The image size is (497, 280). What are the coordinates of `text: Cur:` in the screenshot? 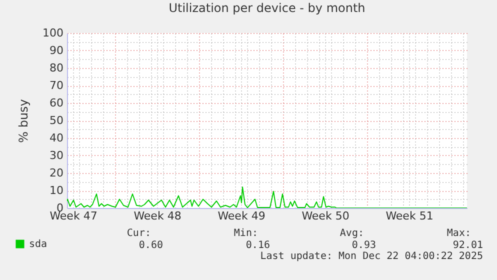 It's located at (138, 233).